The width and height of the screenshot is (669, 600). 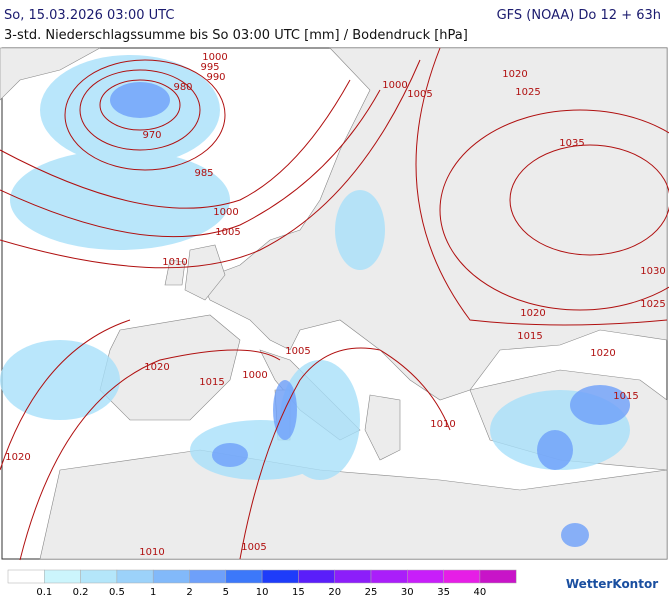 What do you see at coordinates (89, 15) in the screenshot?
I see `header-title: So, 15.03.2026 03:00 UTC` at bounding box center [89, 15].